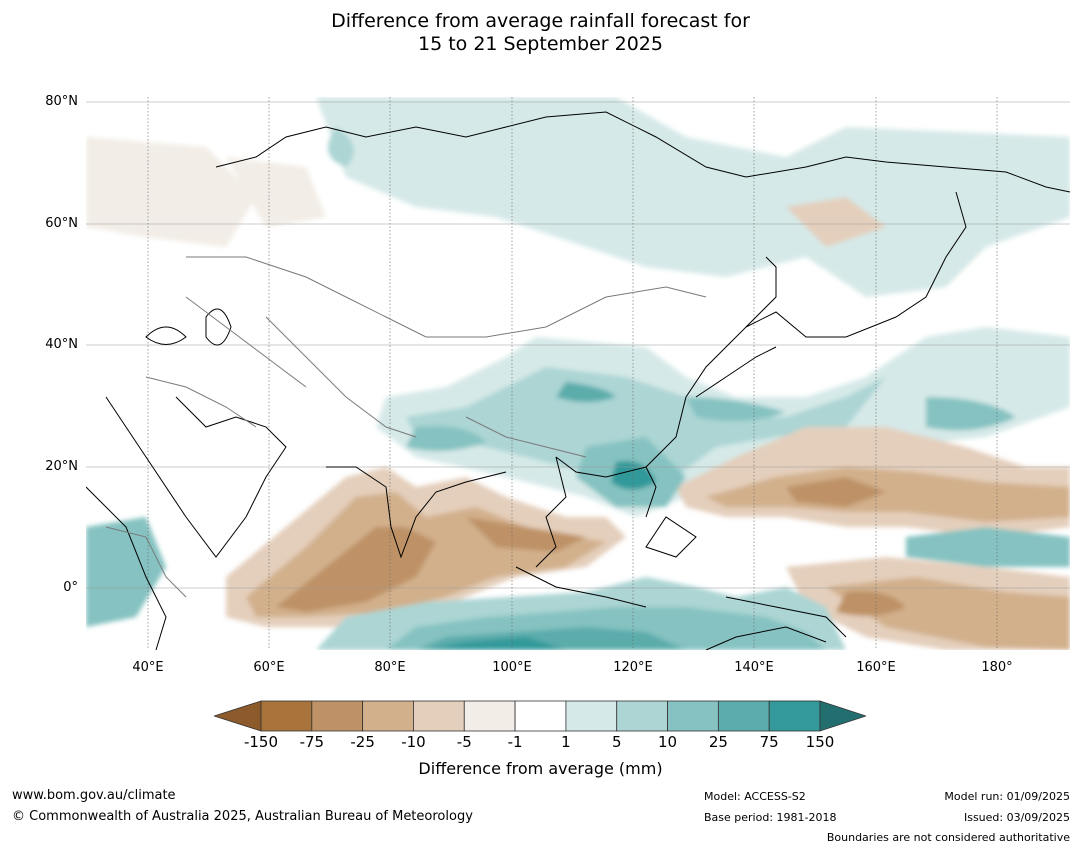 This screenshot has width=1081, height=850. Describe the element at coordinates (413, 742) in the screenshot. I see `colorbar-tick-label: -10` at that location.